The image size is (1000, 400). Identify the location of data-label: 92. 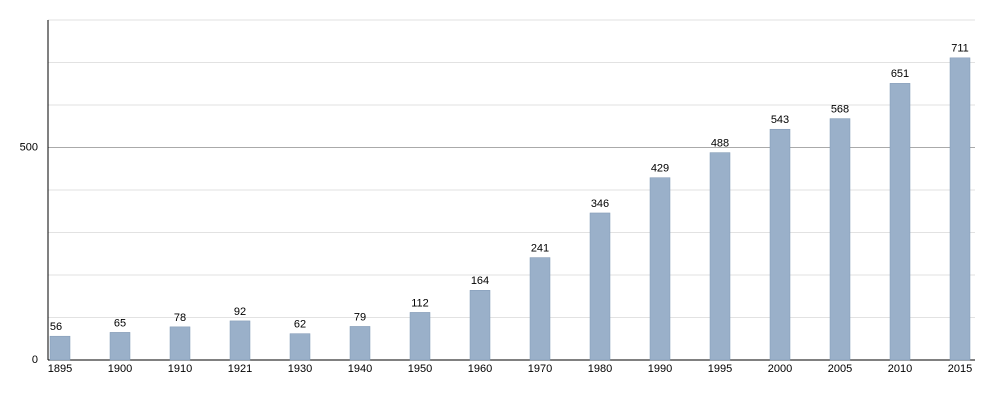
(240, 312).